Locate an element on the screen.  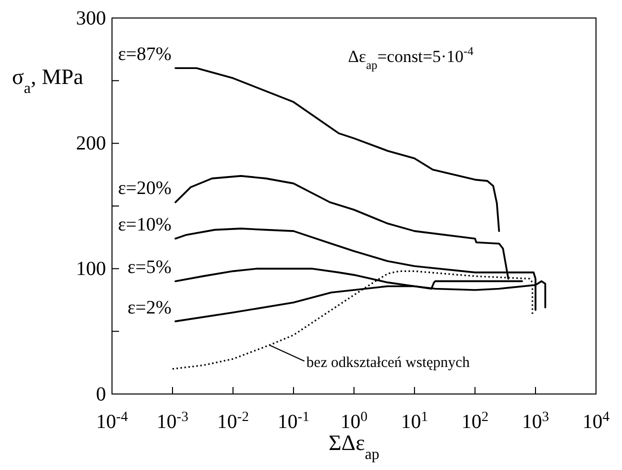
x-tick-label: 10$^{4}$ is located at coordinates (596, 421).